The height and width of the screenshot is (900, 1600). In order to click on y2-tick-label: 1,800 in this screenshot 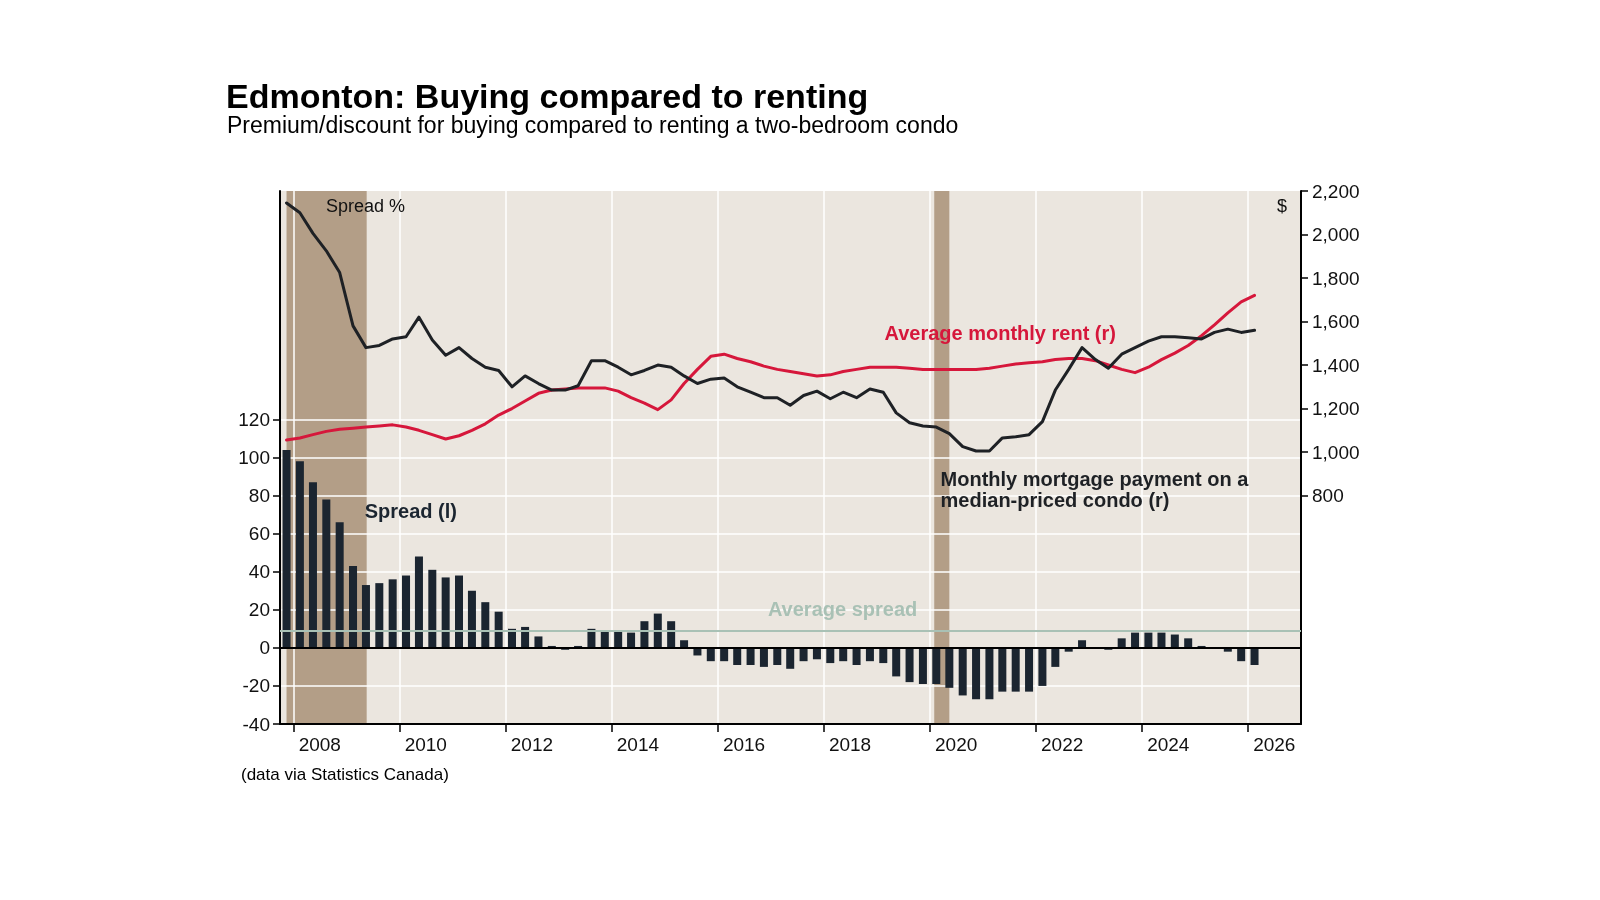, I will do `click(1336, 278)`.